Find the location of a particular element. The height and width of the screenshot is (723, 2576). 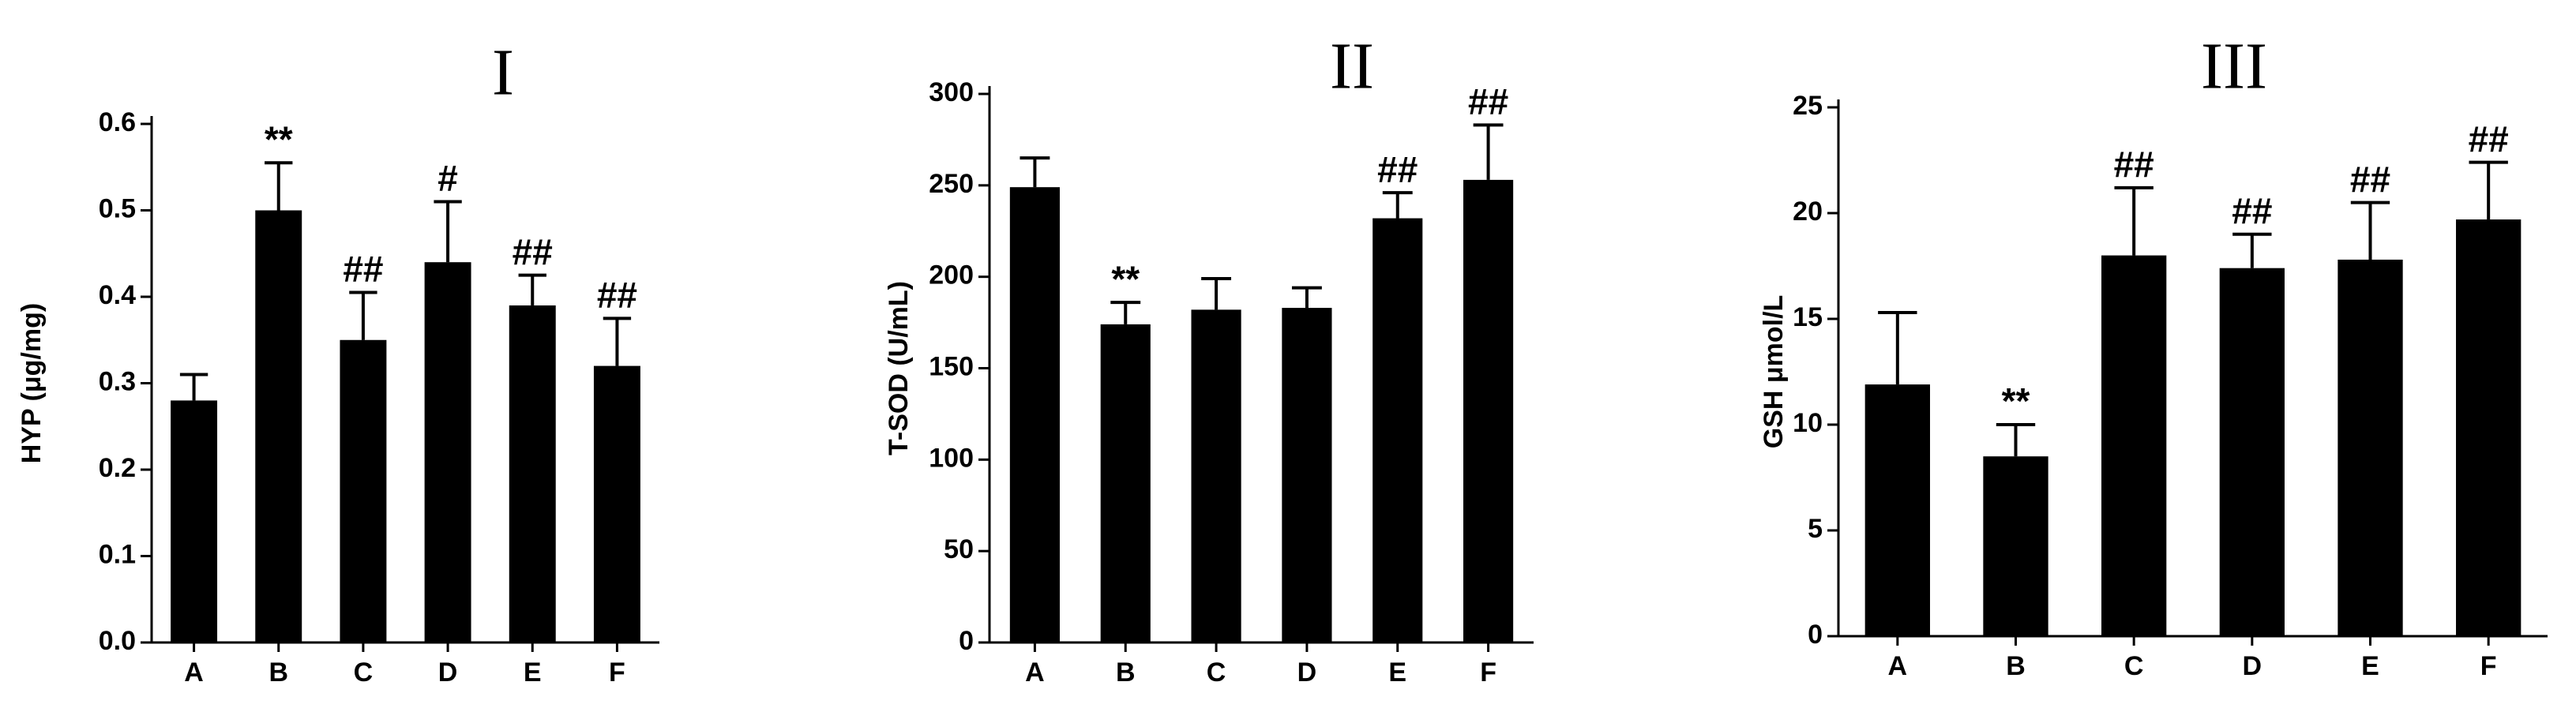

chart-title: II is located at coordinates (1352, 66).